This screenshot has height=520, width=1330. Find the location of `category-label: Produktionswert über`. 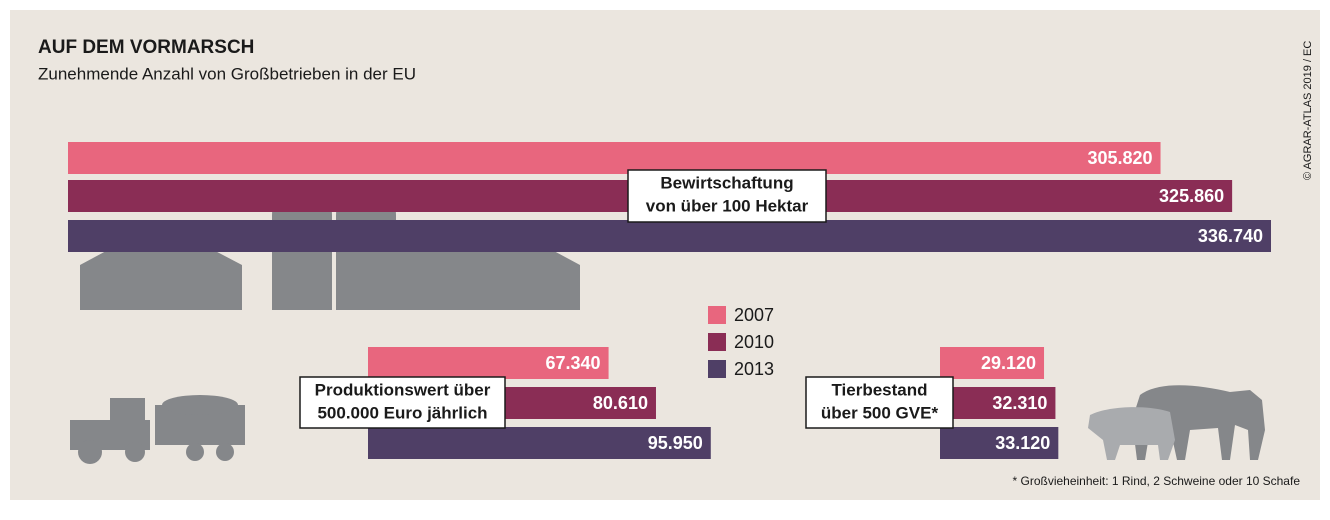

category-label: Produktionswert über is located at coordinates (403, 389).